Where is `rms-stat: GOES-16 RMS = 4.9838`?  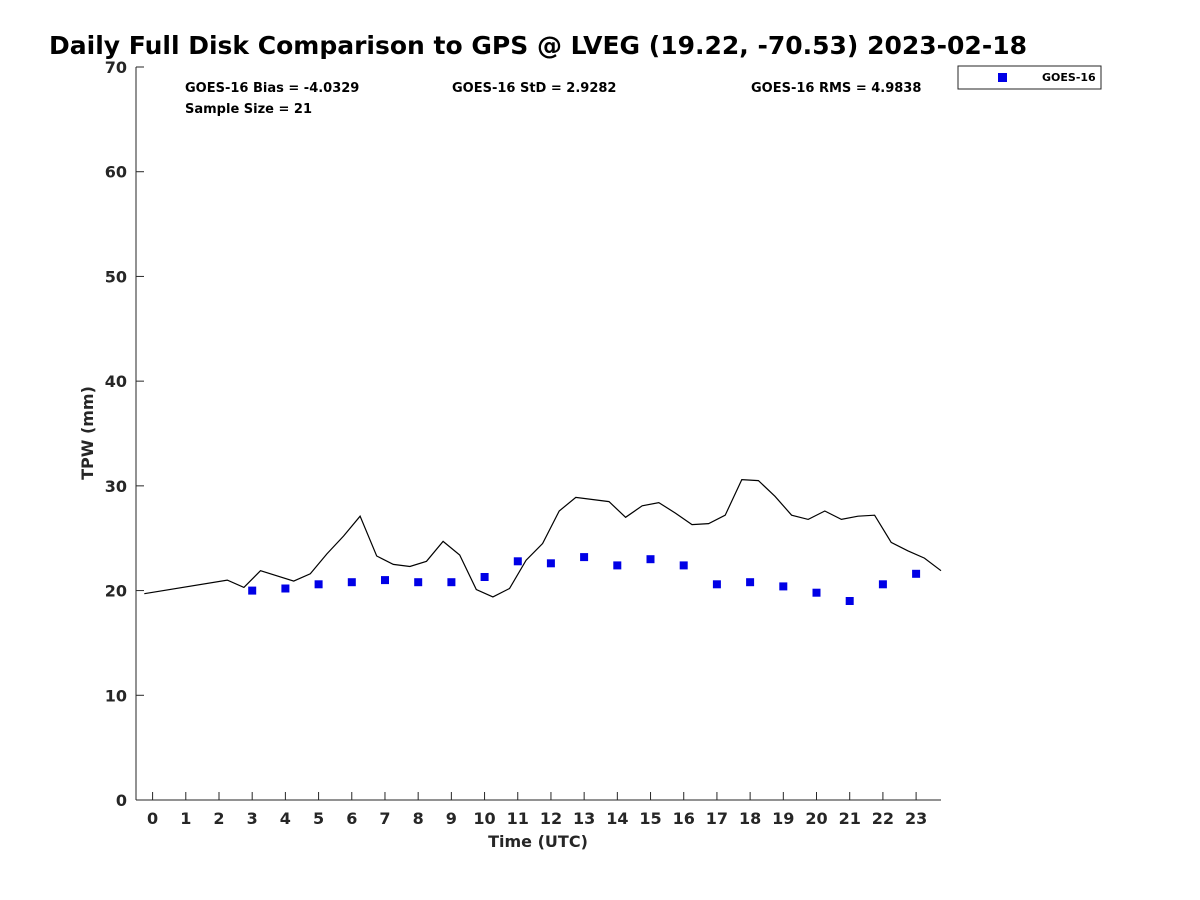 rms-stat: GOES-16 RMS = 4.9838 is located at coordinates (836, 88).